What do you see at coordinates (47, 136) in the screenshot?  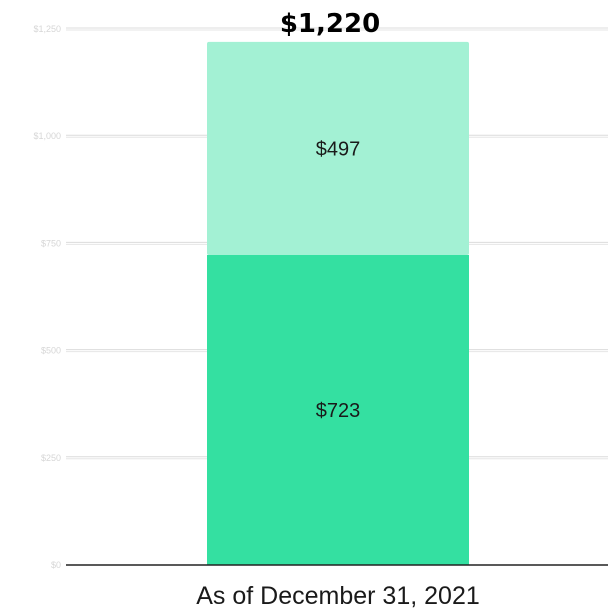 I see `y-tick-label: $1,000` at bounding box center [47, 136].